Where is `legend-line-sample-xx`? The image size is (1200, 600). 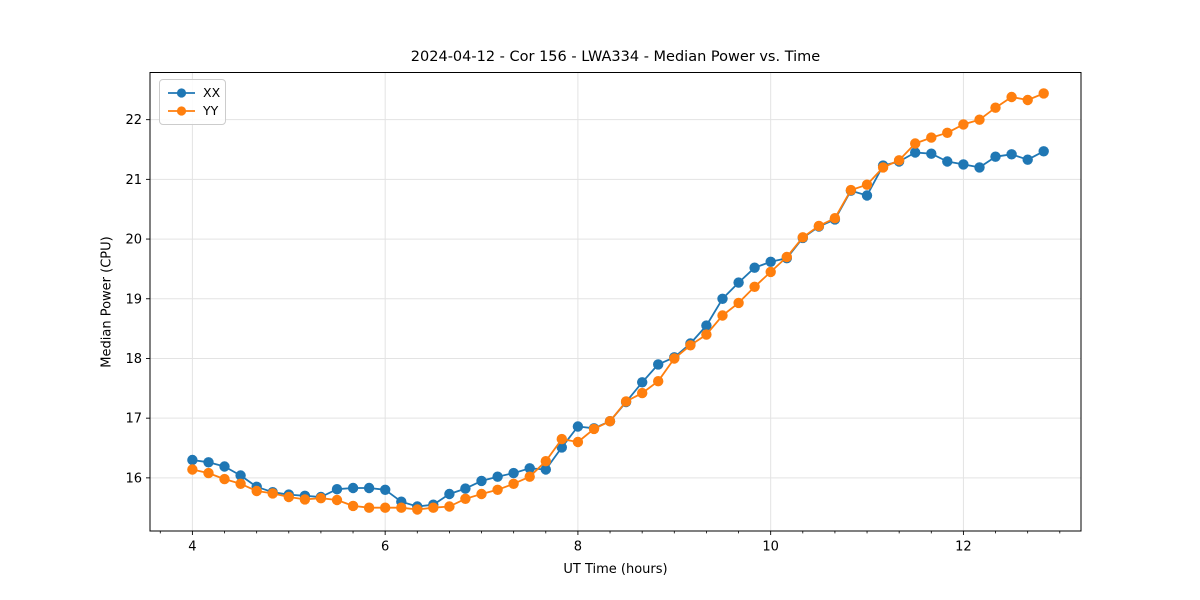 legend-line-sample-xx is located at coordinates (181, 93).